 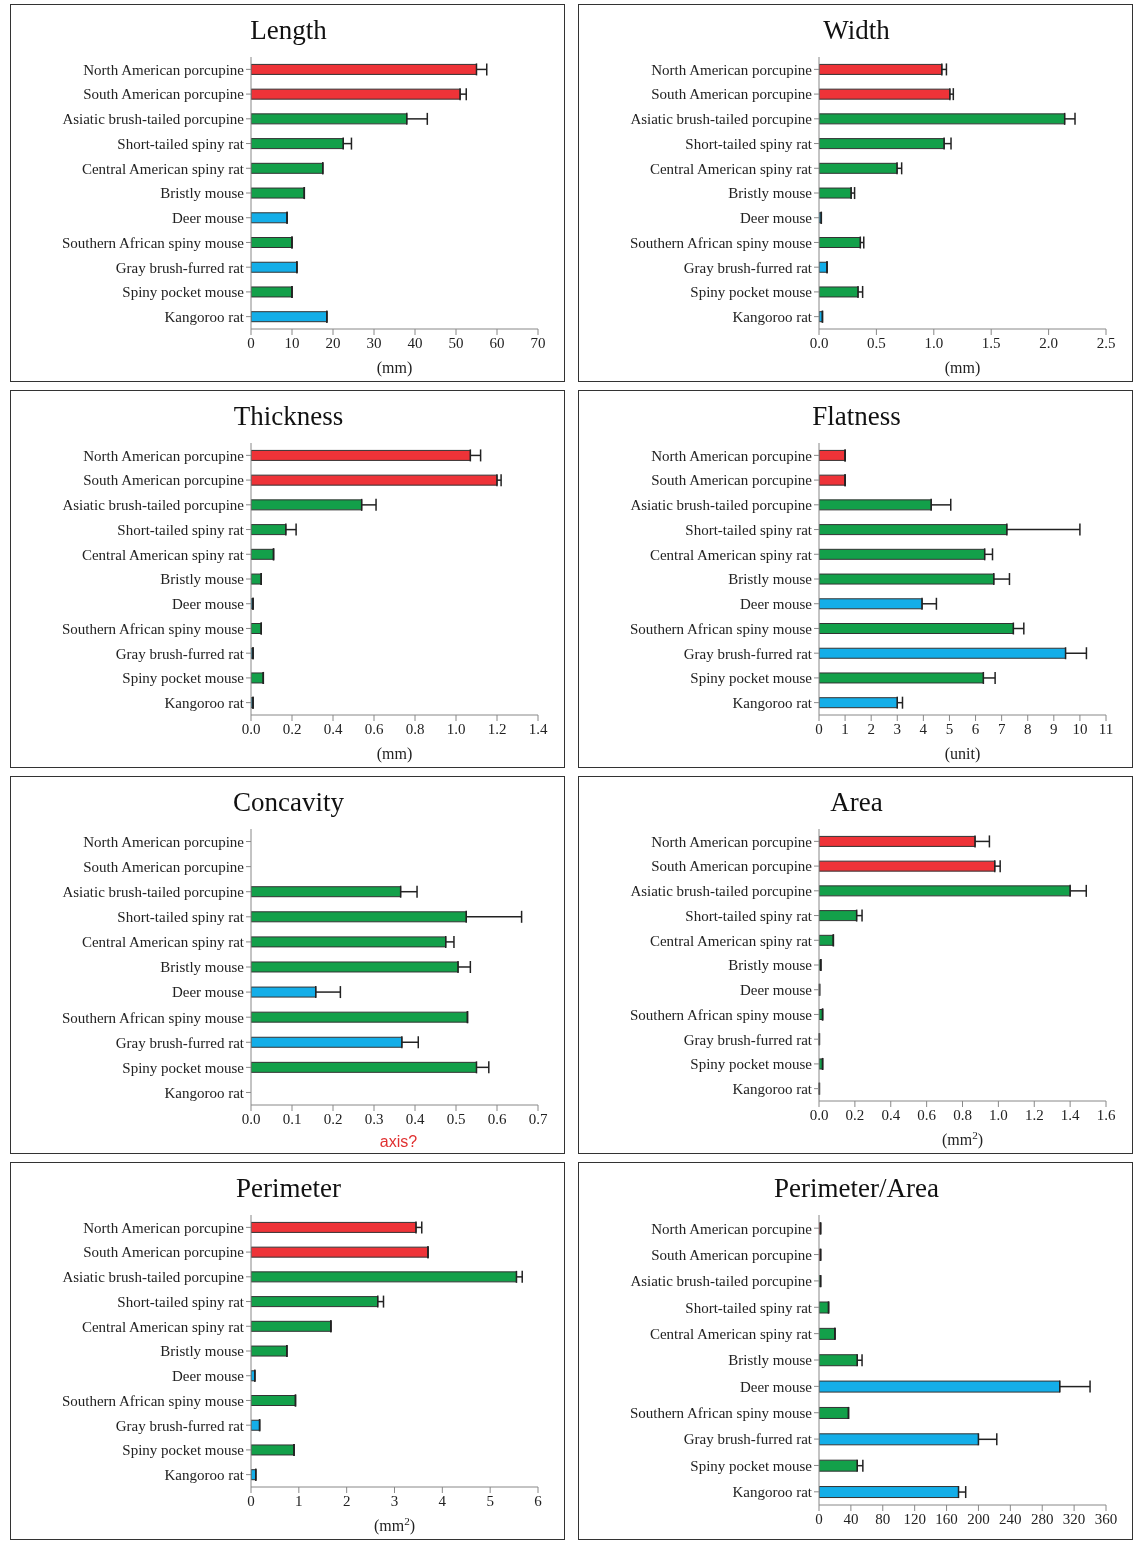 What do you see at coordinates (292, 1118) in the screenshot?
I see `x-tick-label: 0.1` at bounding box center [292, 1118].